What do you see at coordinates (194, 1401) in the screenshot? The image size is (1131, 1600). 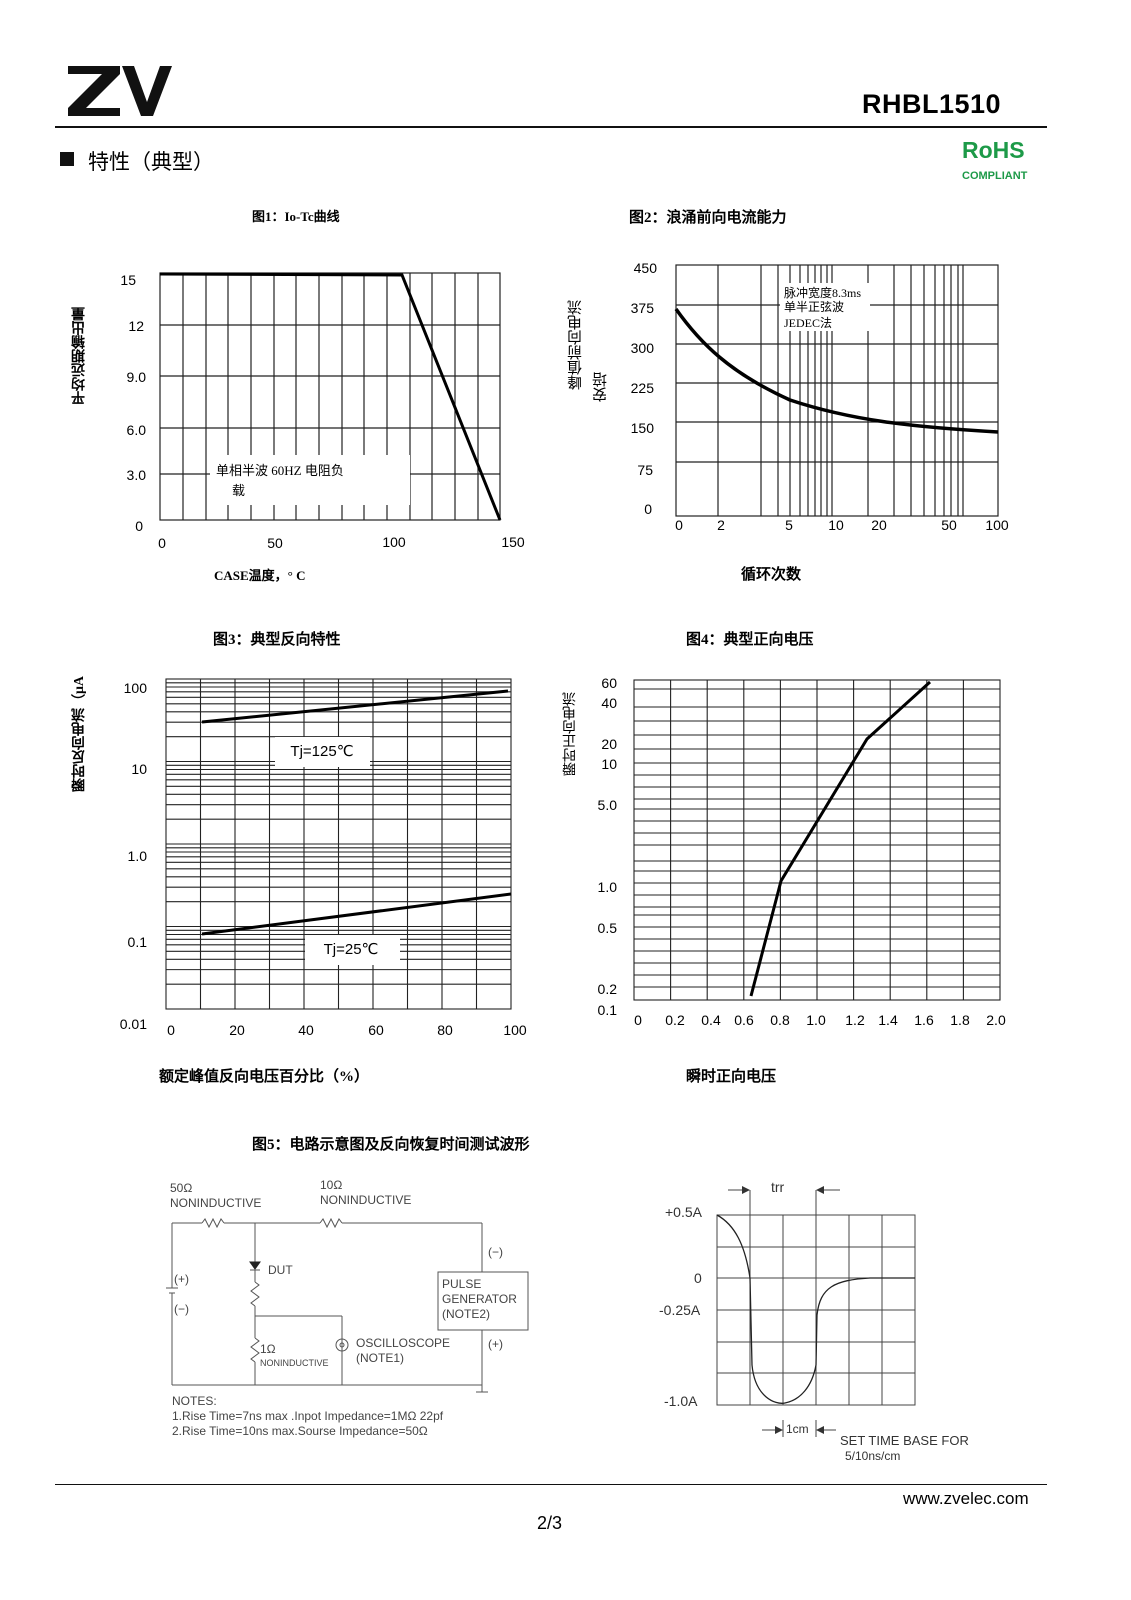 I see `notes-title: NOTES:` at bounding box center [194, 1401].